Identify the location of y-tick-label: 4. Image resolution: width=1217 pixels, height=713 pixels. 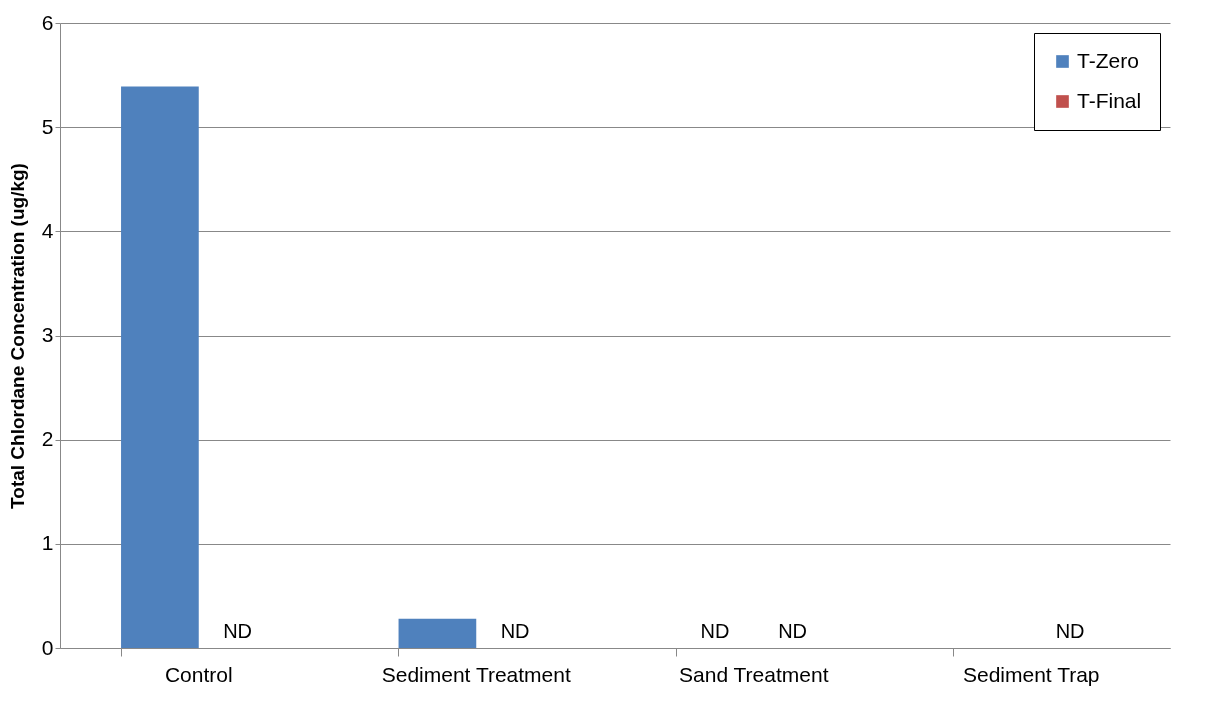
(47, 230).